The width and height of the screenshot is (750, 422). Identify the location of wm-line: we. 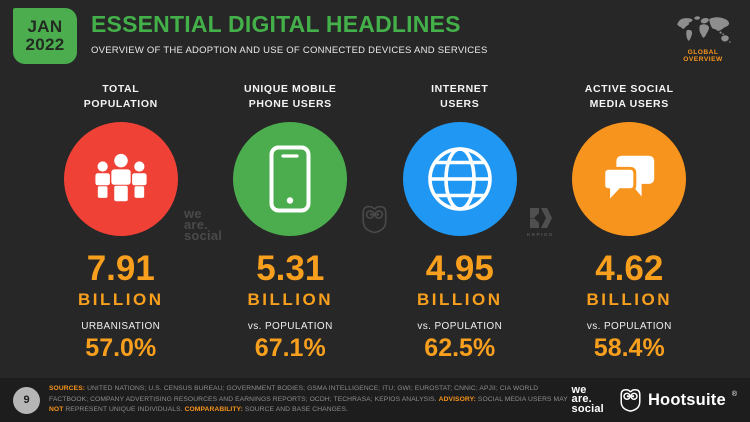
(193, 213).